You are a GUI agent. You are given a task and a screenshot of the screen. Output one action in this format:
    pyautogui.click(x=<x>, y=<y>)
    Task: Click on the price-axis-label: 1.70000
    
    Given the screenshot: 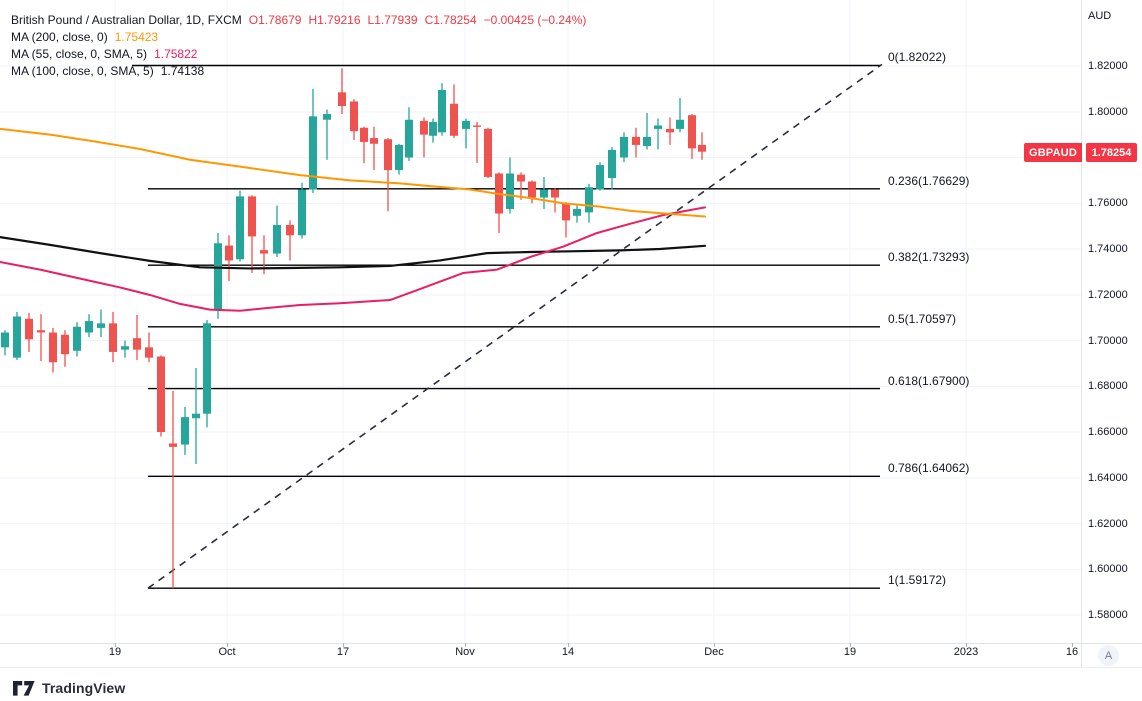 What is the action you would take?
    pyautogui.click(x=1108, y=340)
    